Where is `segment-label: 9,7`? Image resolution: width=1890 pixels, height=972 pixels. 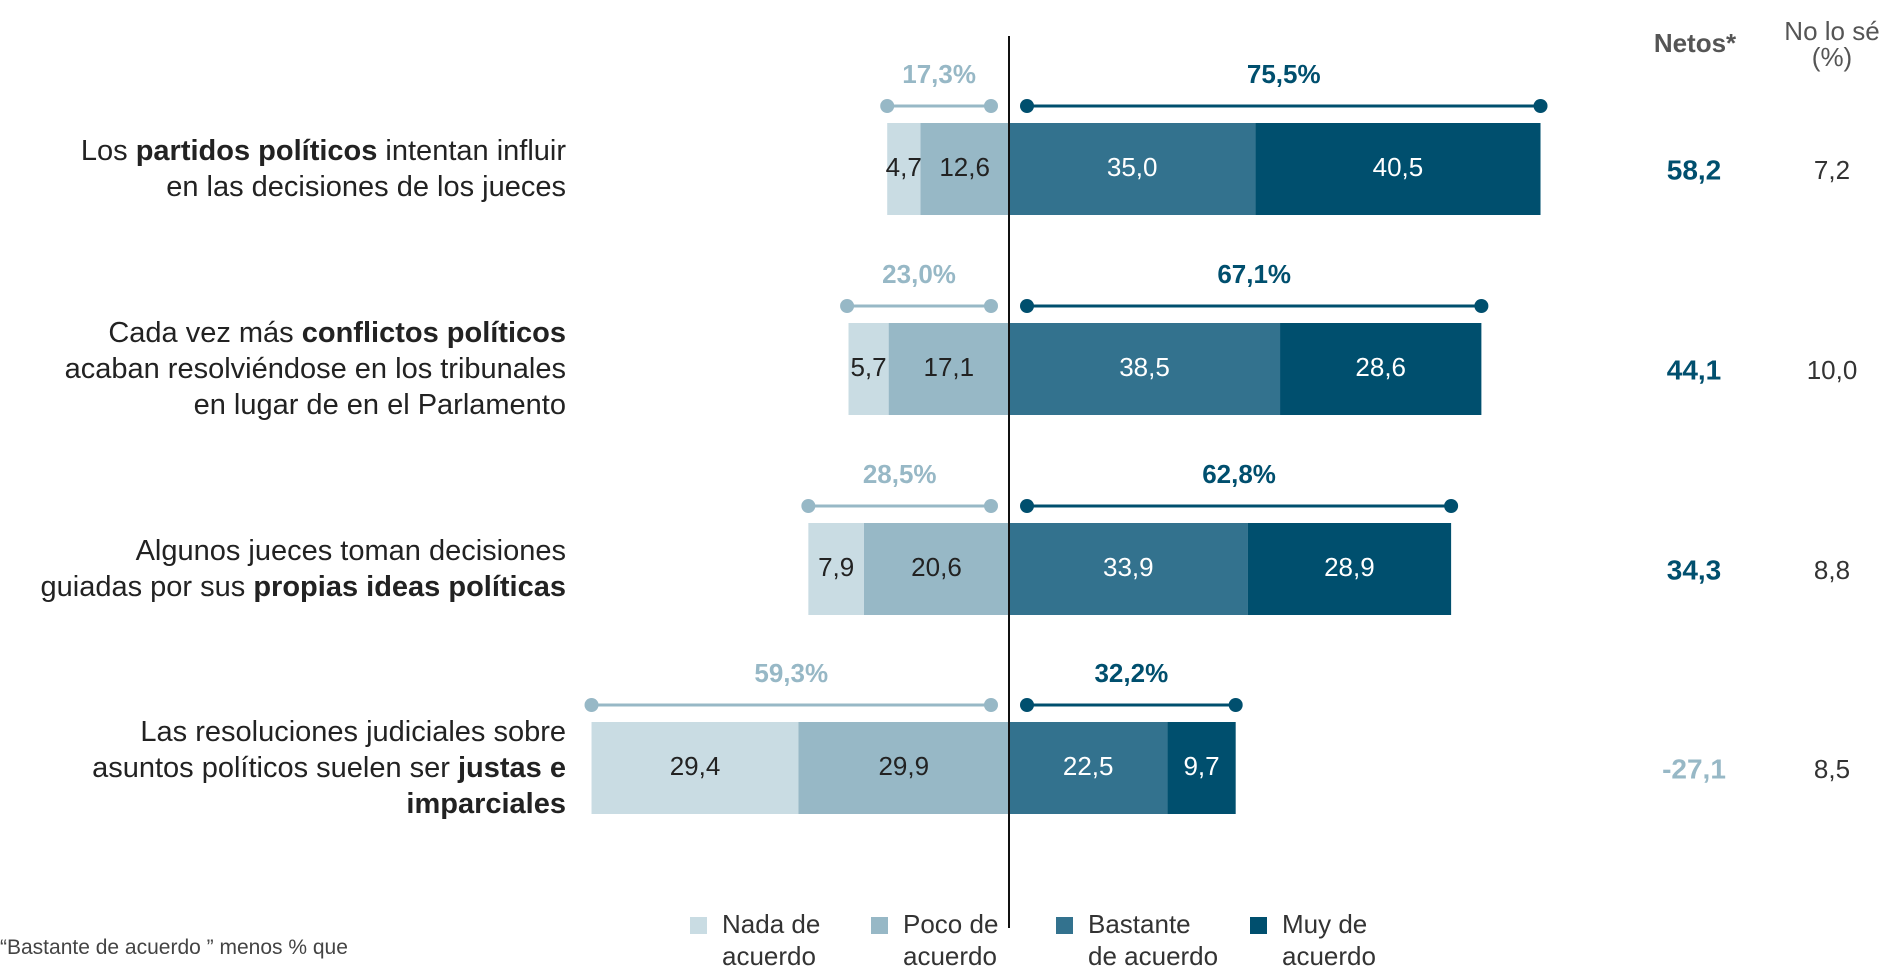 segment-label: 9,7 is located at coordinates (1201, 766).